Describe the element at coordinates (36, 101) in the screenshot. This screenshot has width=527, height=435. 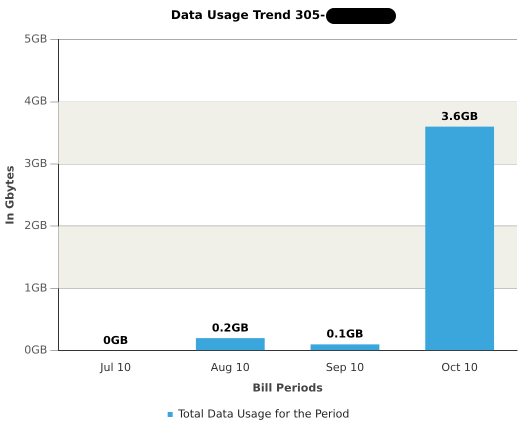
I see `y-tick-label: 4GB` at that location.